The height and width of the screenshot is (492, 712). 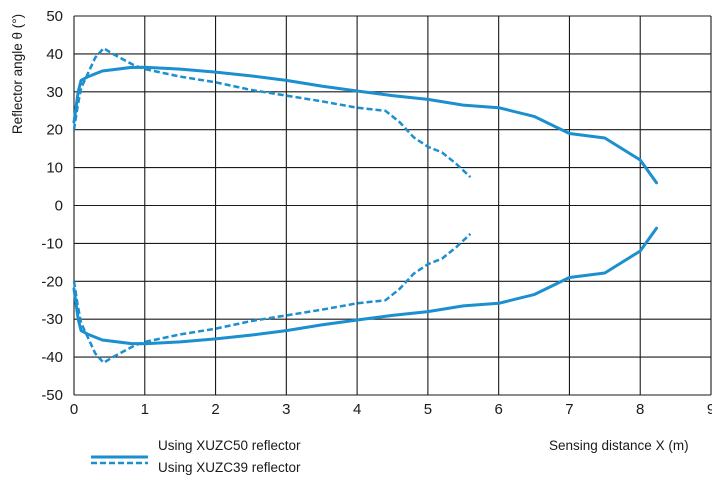 What do you see at coordinates (428, 409) in the screenshot?
I see `x-tick-label: 5` at bounding box center [428, 409].